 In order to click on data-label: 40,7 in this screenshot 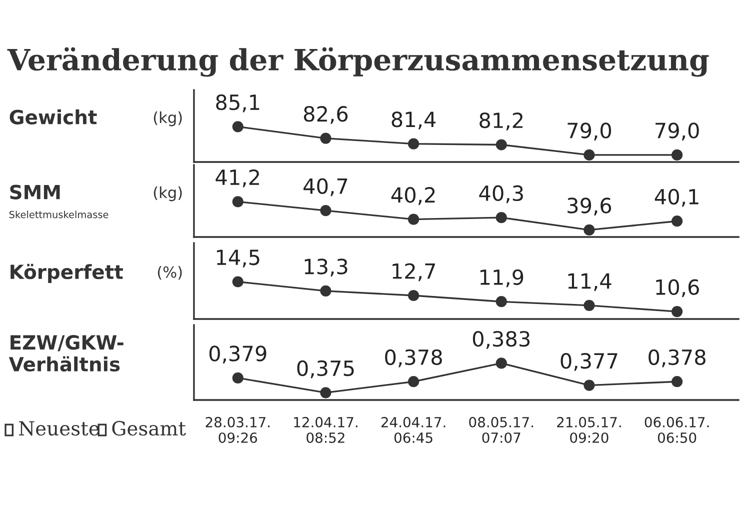, I will do `click(326, 187)`.